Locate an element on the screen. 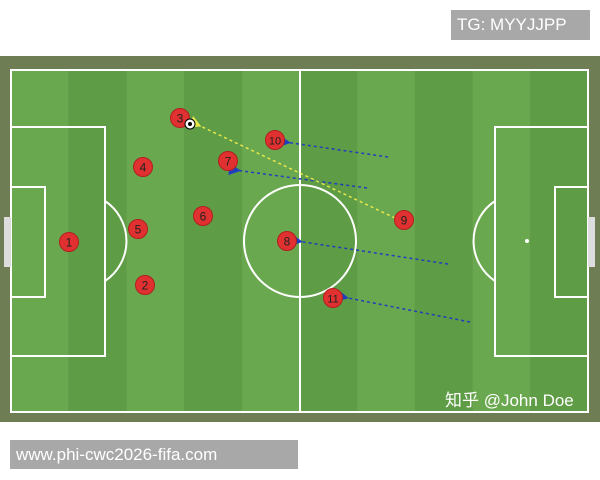  player-9: 9 is located at coordinates (404, 220).